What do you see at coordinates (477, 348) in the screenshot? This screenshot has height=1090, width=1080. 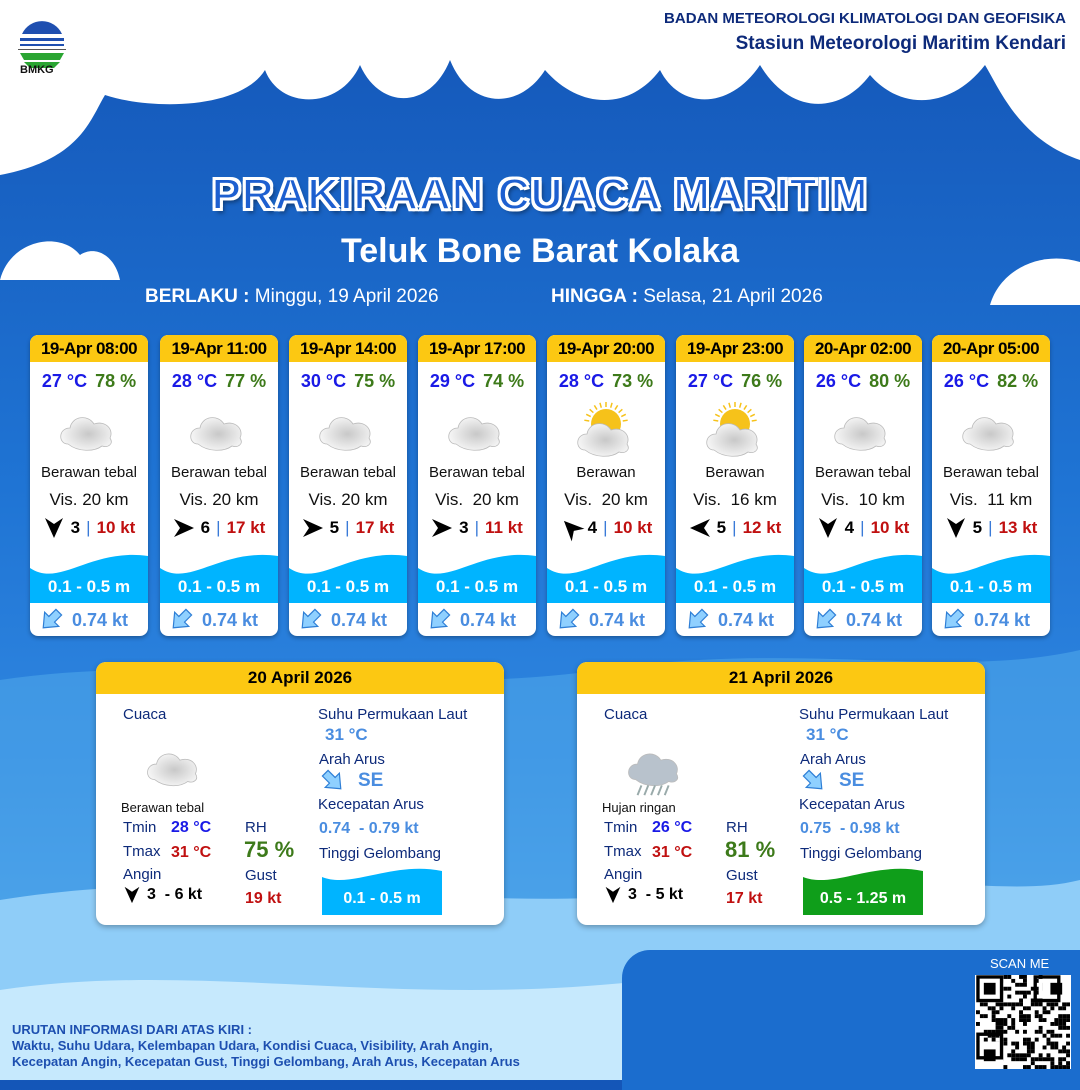 I see `forecast-time: 19-Apr 17:00` at bounding box center [477, 348].